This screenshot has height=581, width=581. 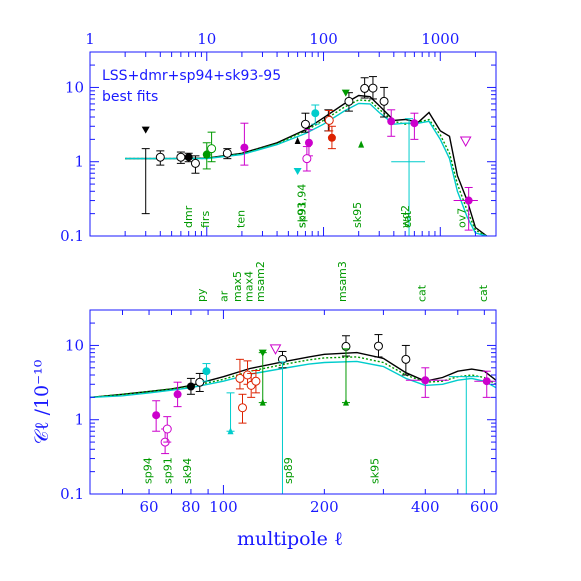 What do you see at coordinates (168, 470) in the screenshot?
I see `experiment-label: sp91` at bounding box center [168, 470].